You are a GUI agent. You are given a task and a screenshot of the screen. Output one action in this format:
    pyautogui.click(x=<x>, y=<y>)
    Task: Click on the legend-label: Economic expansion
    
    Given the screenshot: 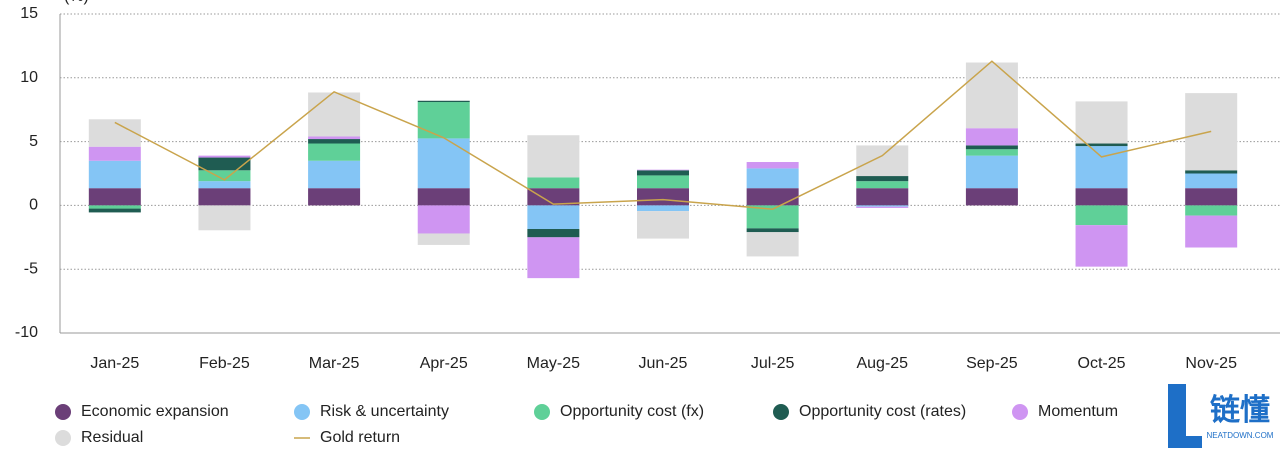 What is the action you would take?
    pyautogui.click(x=155, y=411)
    